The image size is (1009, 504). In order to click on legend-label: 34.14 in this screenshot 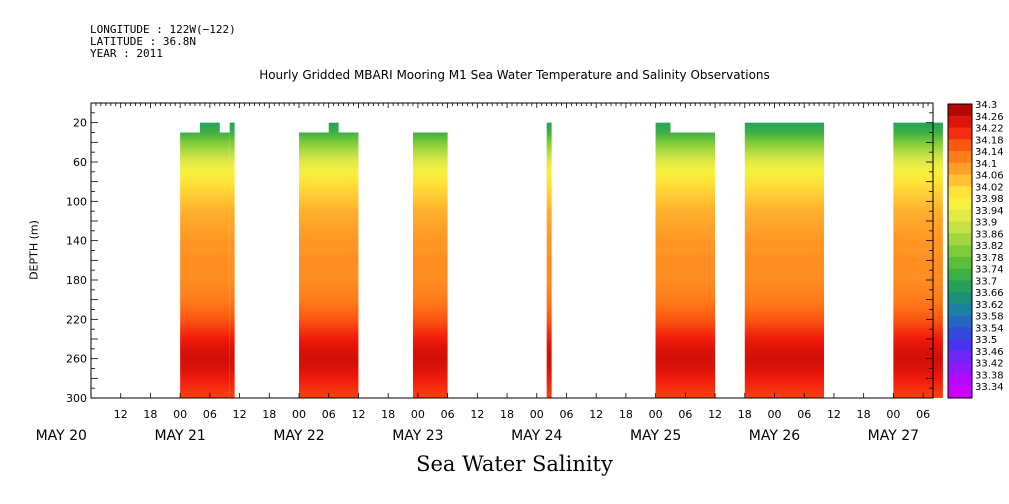, I will do `click(989, 152)`.